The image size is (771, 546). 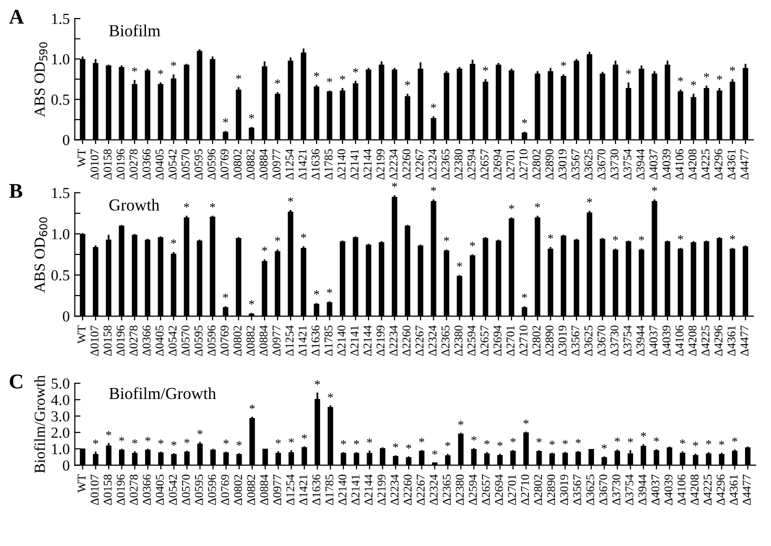 What do you see at coordinates (82, 334) in the screenshot?
I see `x-tick-label: WT` at bounding box center [82, 334].